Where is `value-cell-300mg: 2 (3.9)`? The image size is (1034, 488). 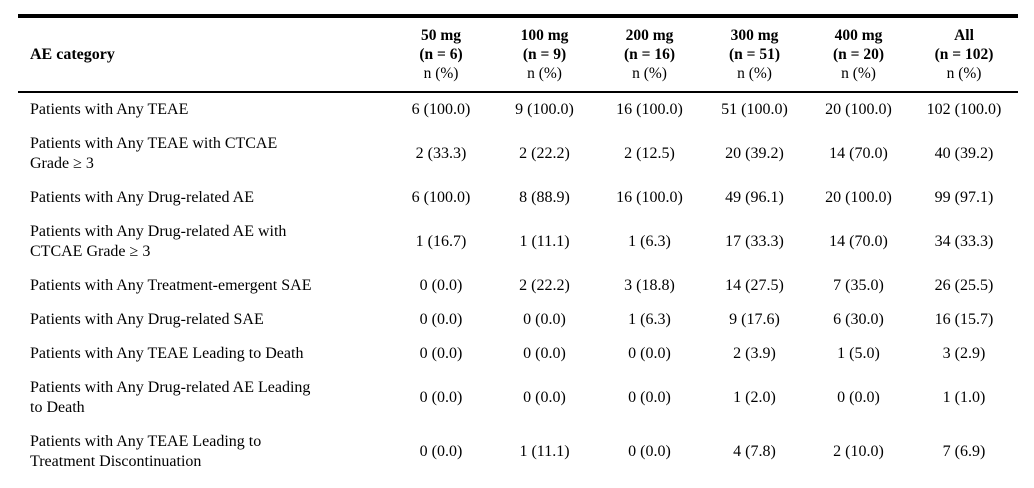 value-cell-300mg: 2 (3.9) is located at coordinates (754, 353).